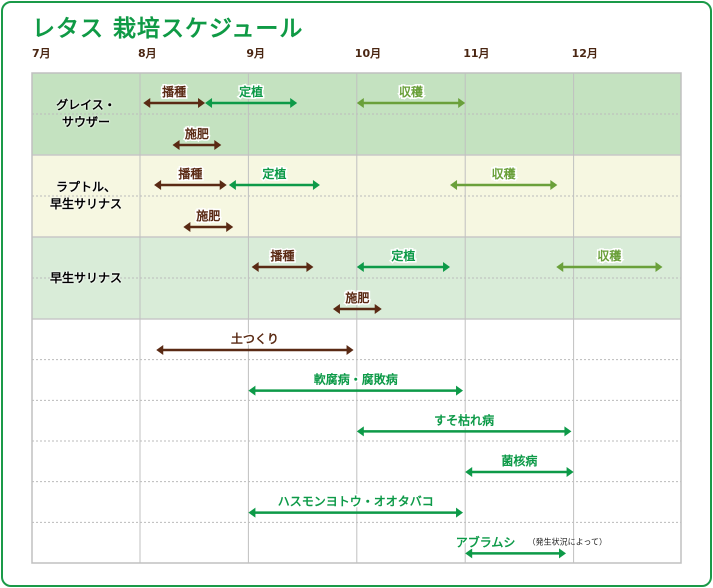 The image size is (713, 588). Describe the element at coordinates (356, 502) in the screenshot. I see `task-label: ハスモンヨトウ・オオタバコ` at that location.